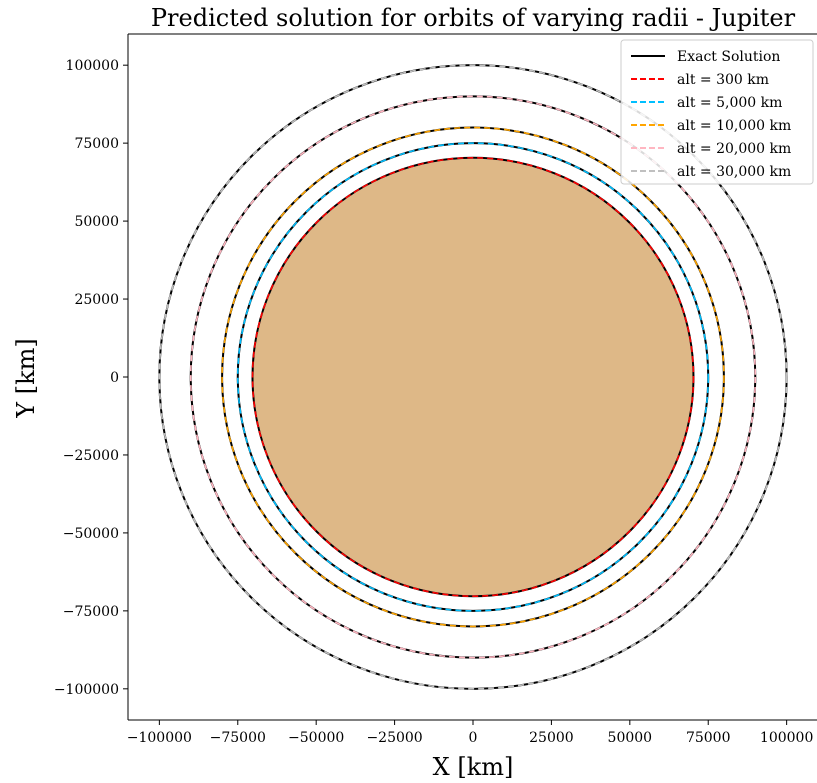 This screenshot has height=783, width=817. What do you see at coordinates (728, 57) in the screenshot?
I see `legend-label: Exact Solution` at bounding box center [728, 57].